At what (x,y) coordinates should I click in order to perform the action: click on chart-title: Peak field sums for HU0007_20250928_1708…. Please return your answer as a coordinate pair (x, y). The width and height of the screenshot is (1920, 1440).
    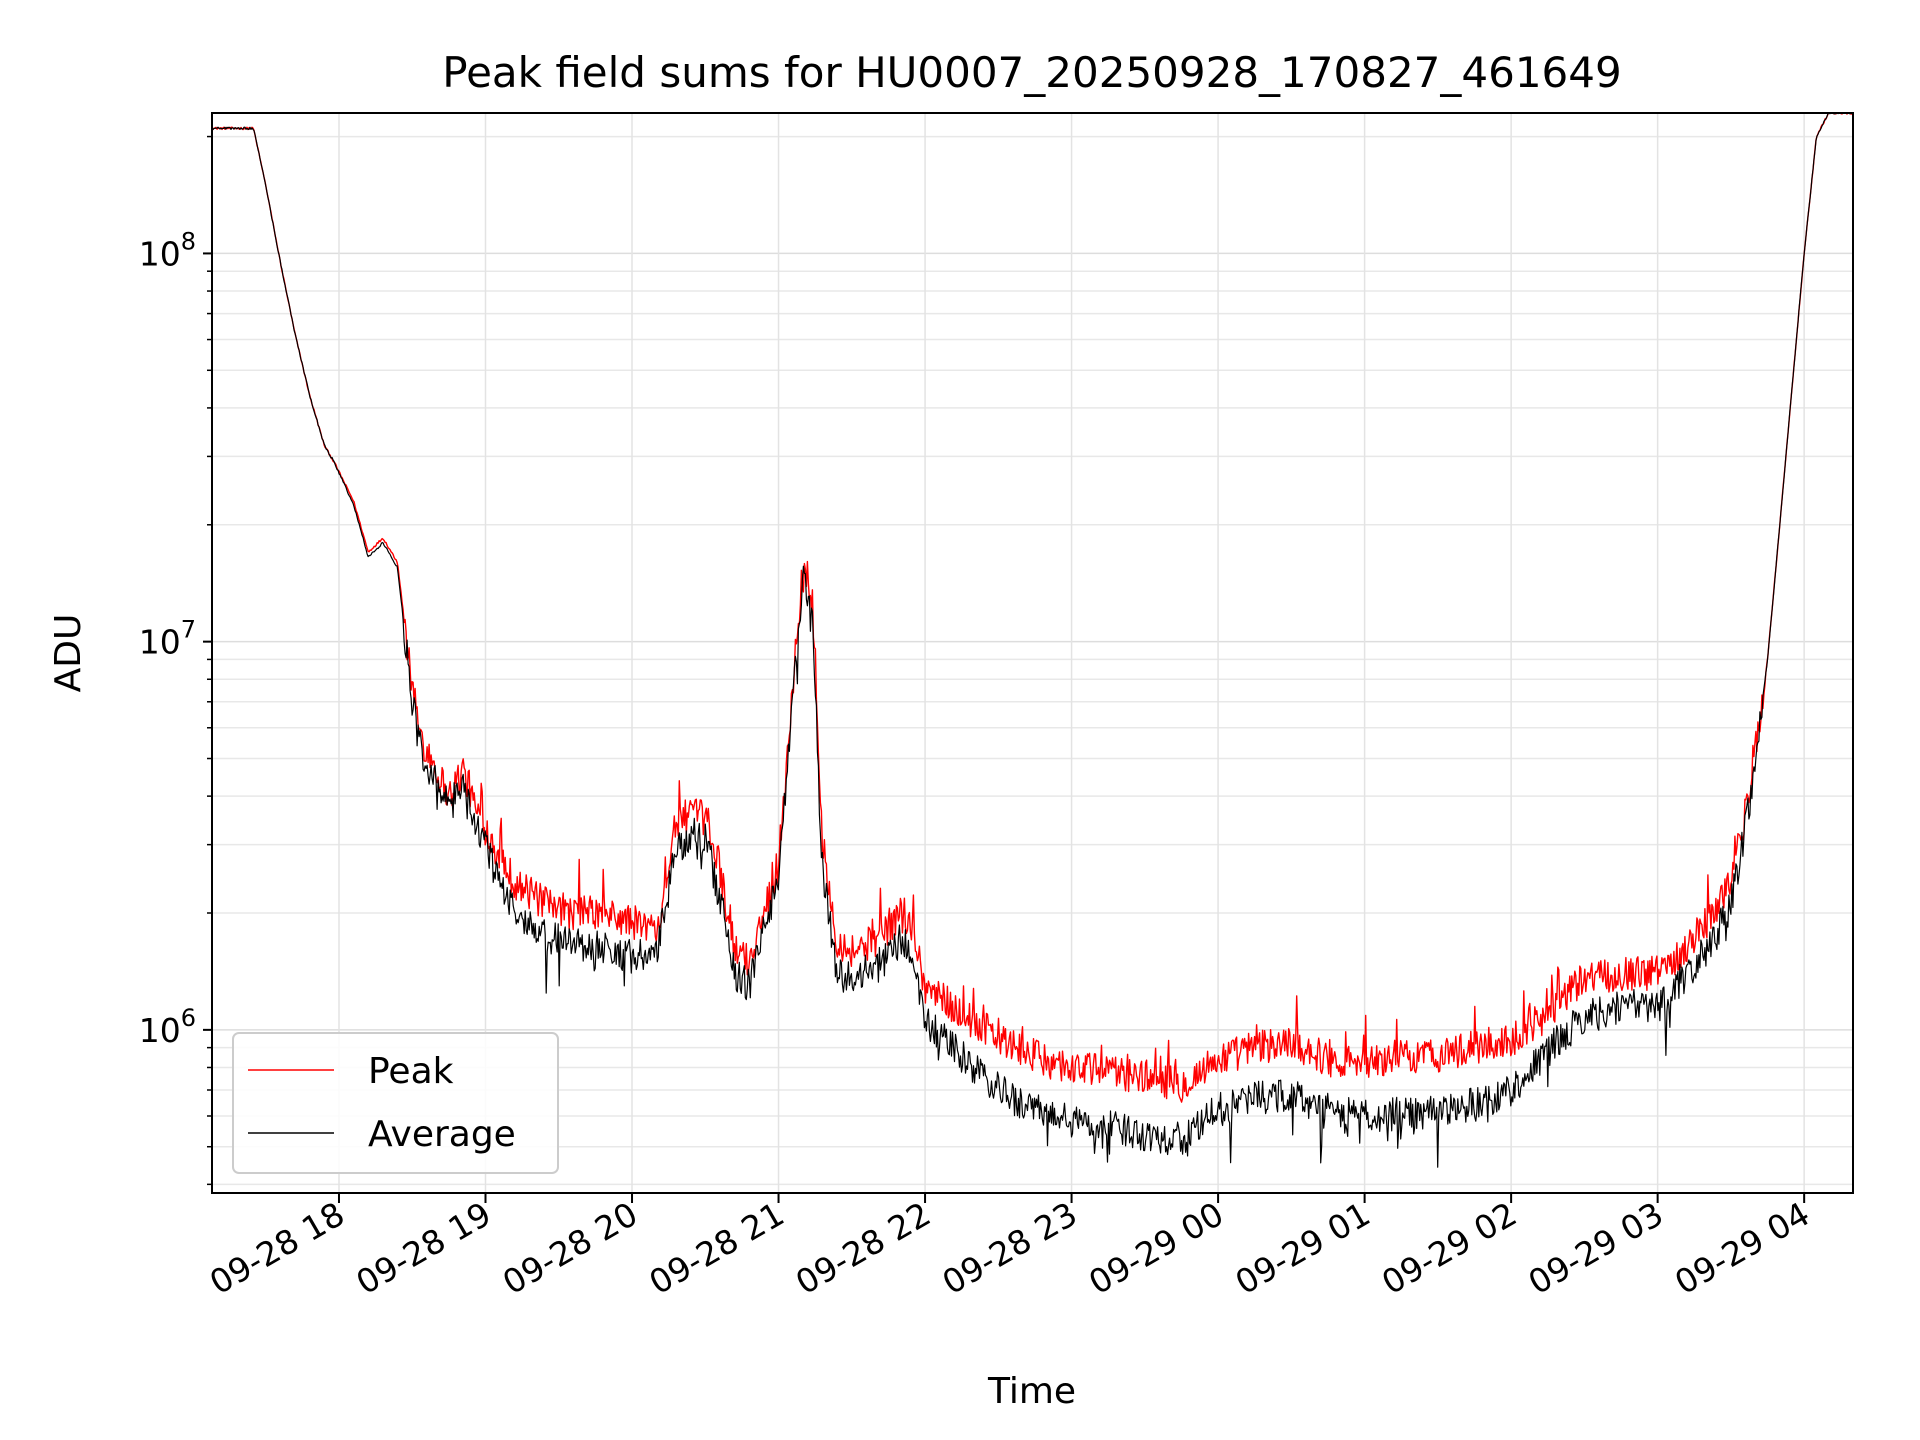
    Looking at the image, I should click on (1031, 72).